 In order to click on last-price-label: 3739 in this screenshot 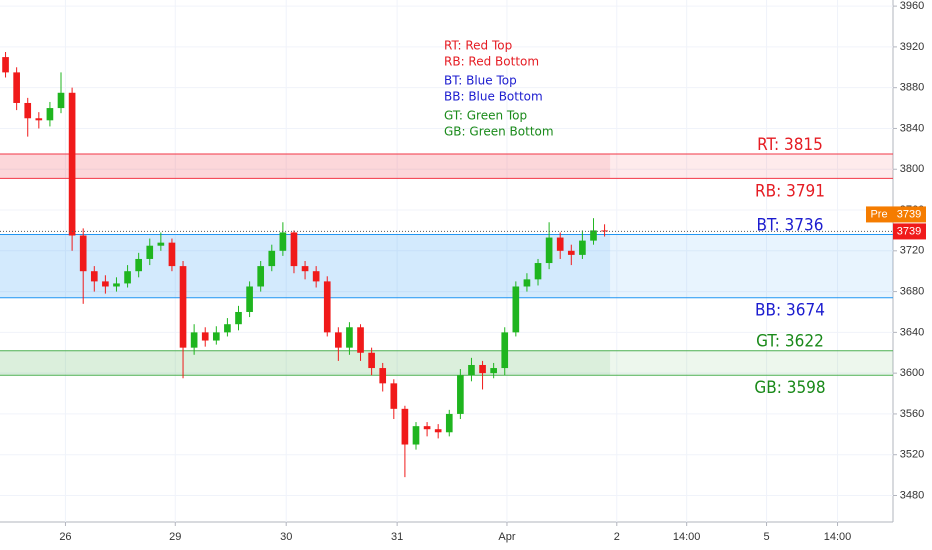, I will do `click(909, 231)`.